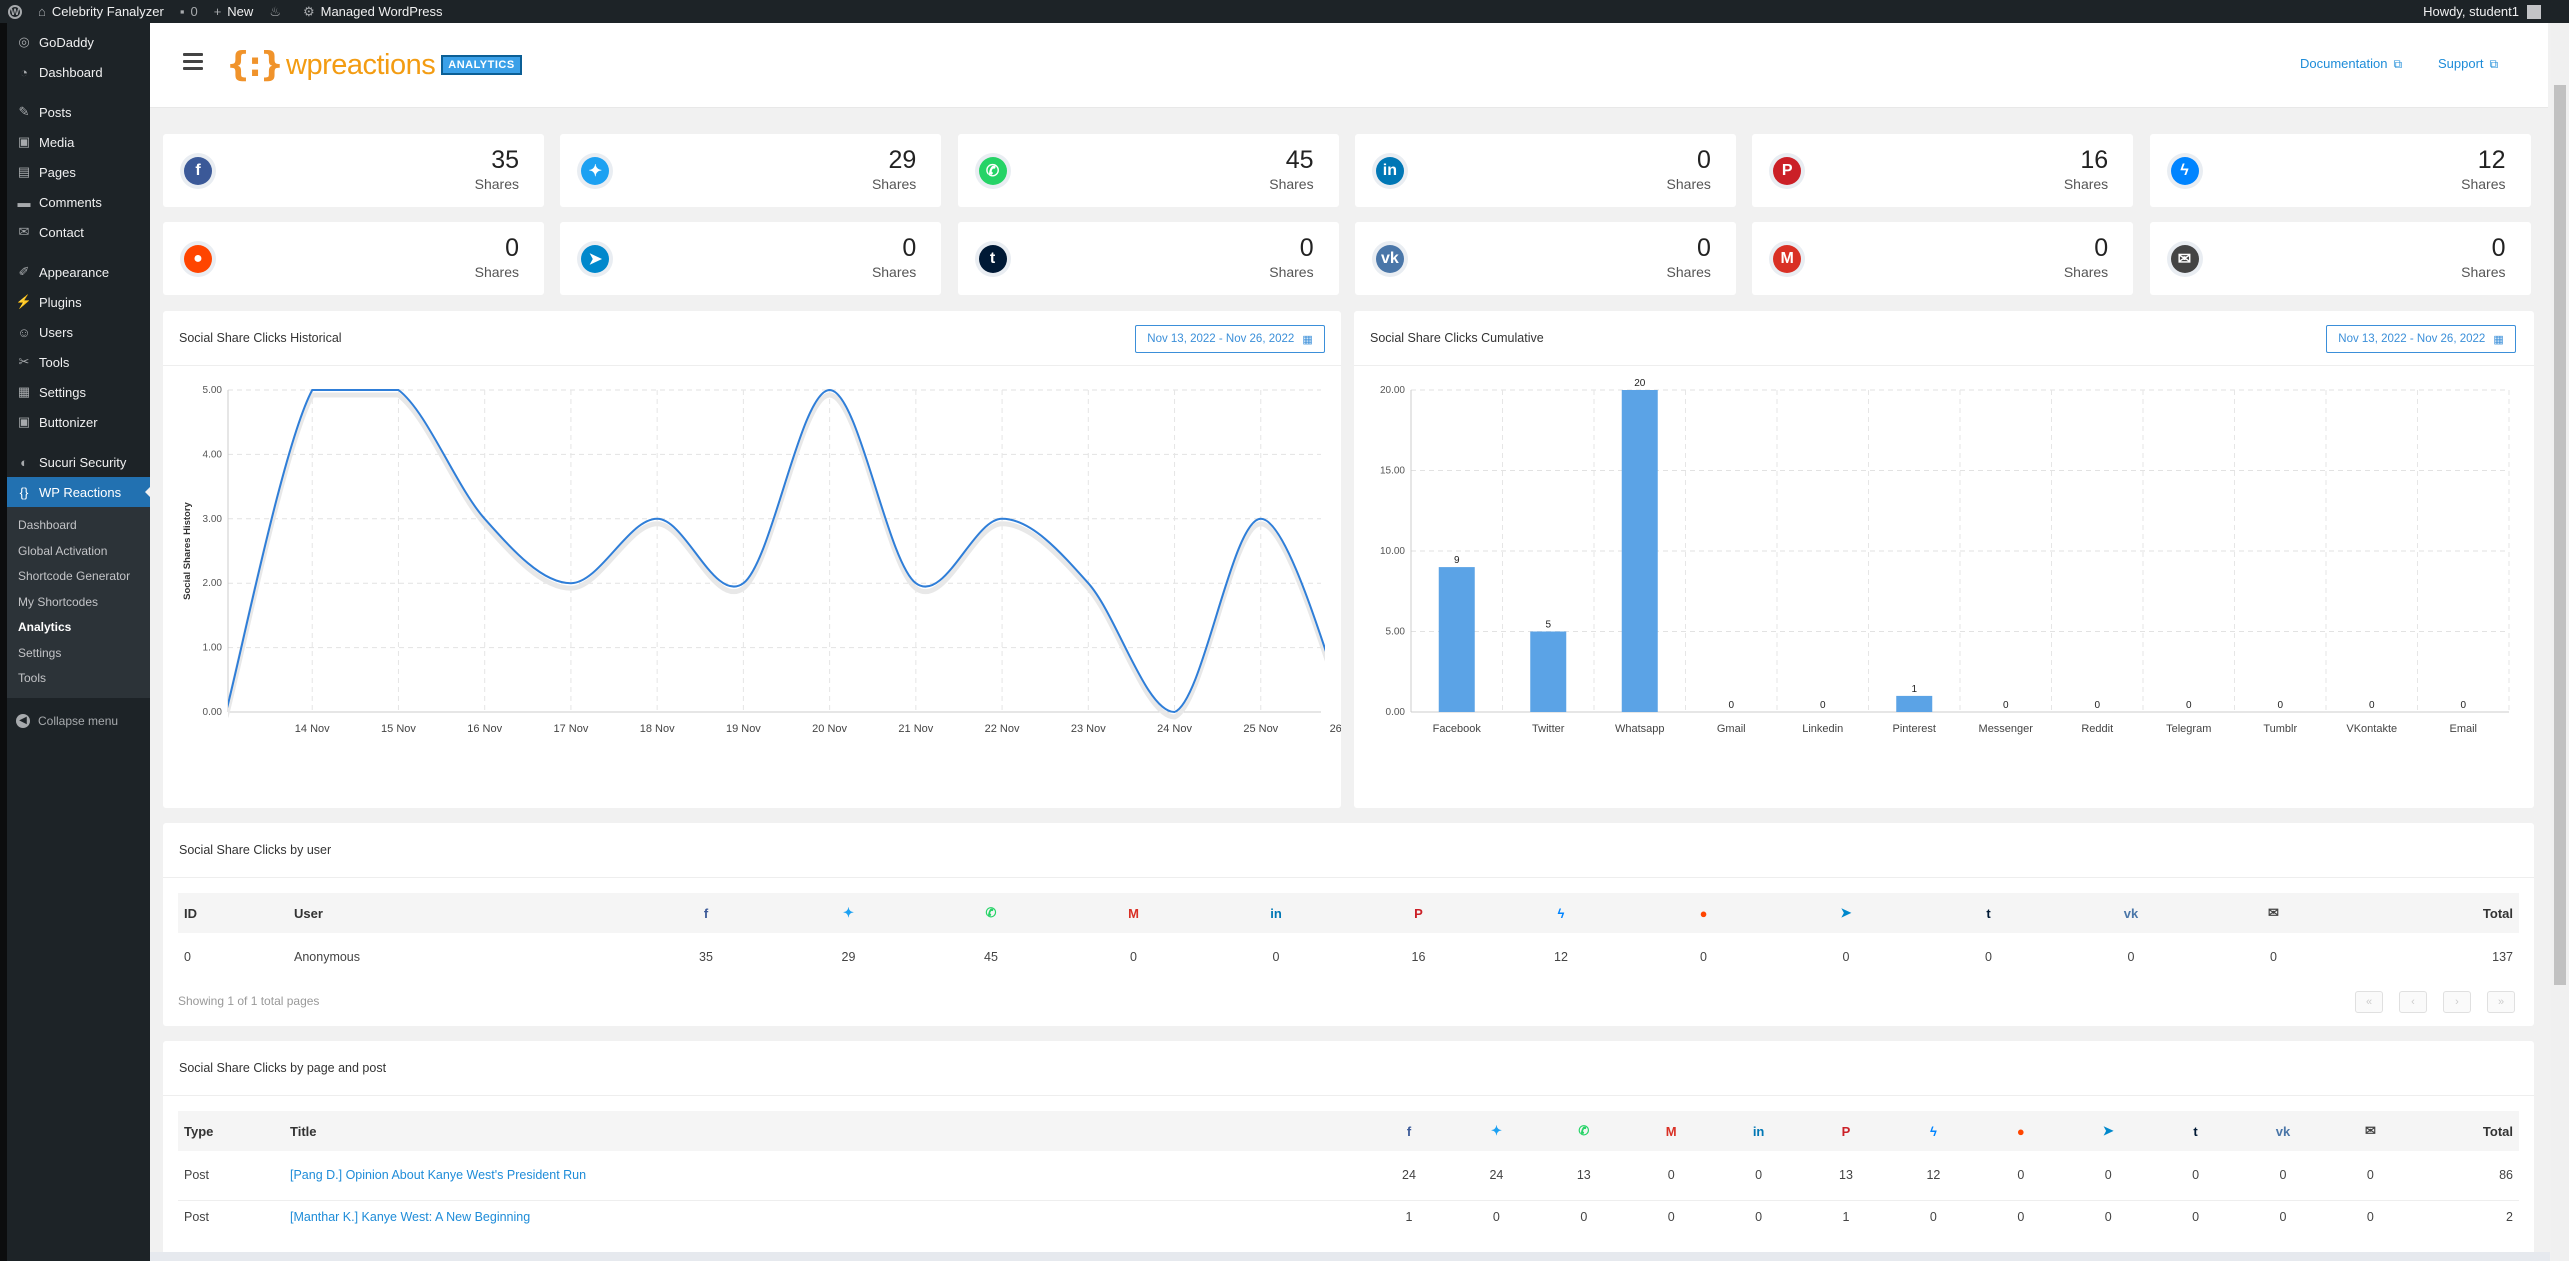 The height and width of the screenshot is (1261, 2569). Describe the element at coordinates (78, 392) in the screenshot. I see `sidebar-item-settings: ▦ Settings` at that location.